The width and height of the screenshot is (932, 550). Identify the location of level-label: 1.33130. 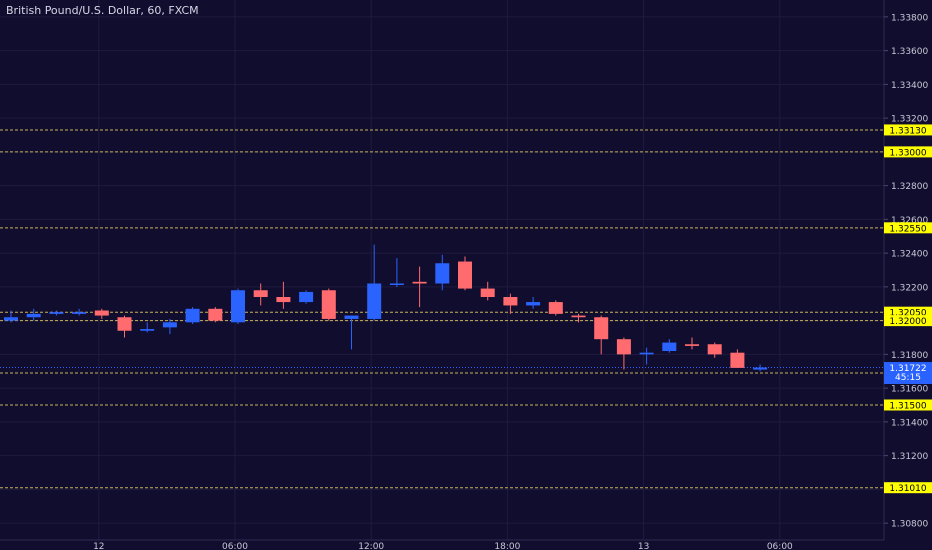
(907, 131).